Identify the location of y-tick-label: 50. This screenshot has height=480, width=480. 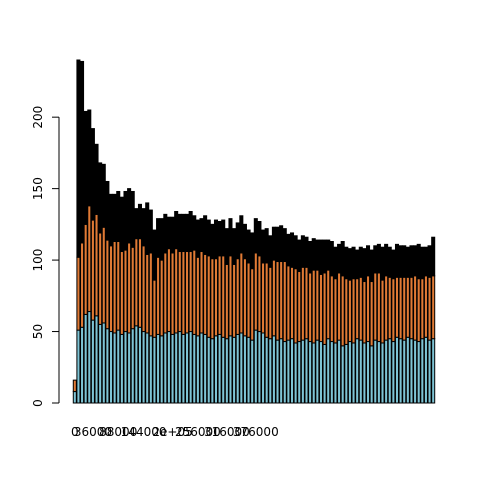
(38, 331).